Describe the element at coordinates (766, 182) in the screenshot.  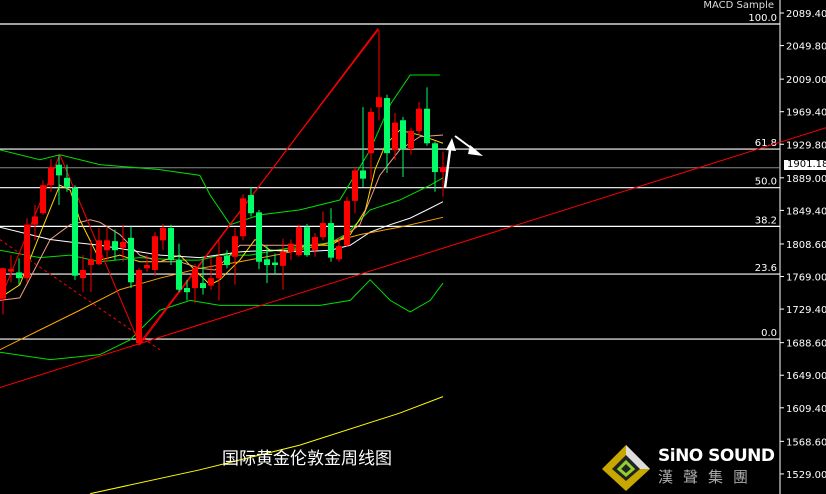
I see `fib-level-label: 50.0` at that location.